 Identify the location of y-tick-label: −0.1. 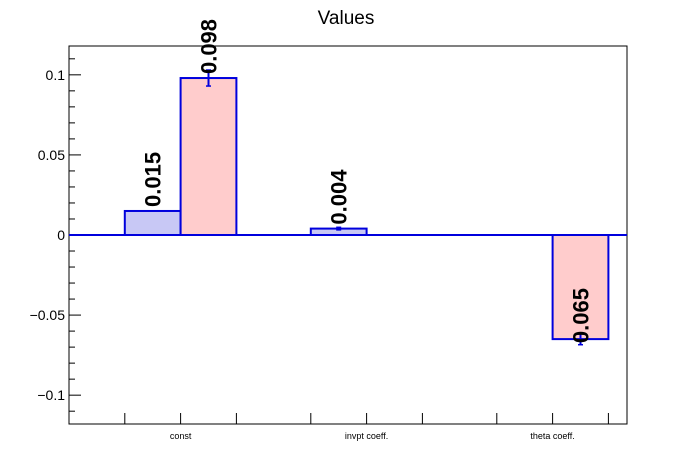
(51, 395).